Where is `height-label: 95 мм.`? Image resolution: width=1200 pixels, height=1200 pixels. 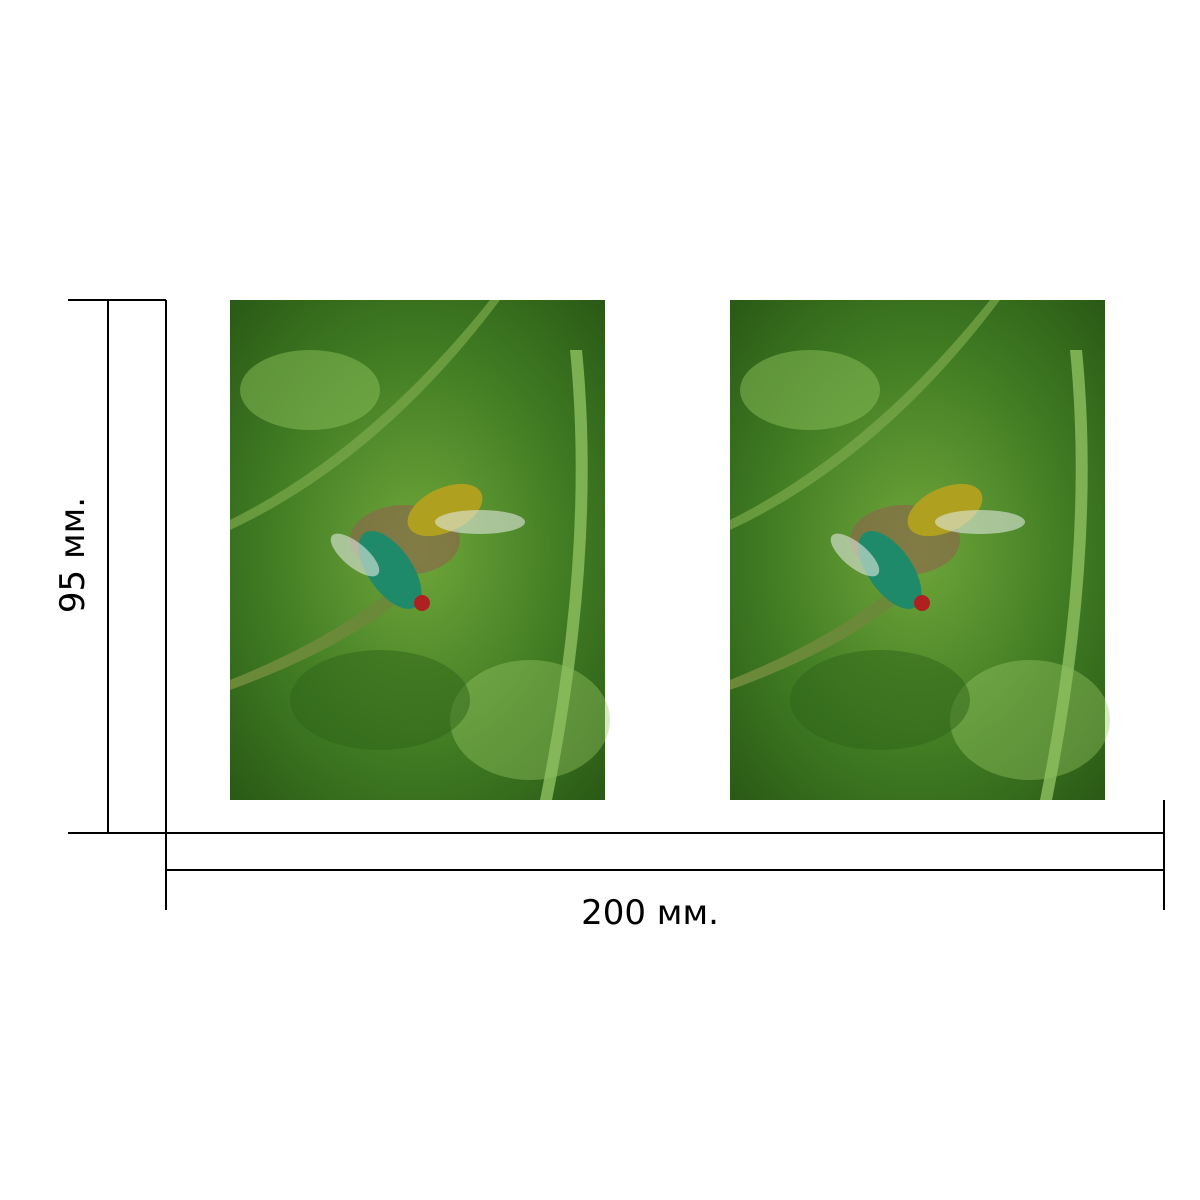
height-label: 95 мм. is located at coordinates (73, 555).